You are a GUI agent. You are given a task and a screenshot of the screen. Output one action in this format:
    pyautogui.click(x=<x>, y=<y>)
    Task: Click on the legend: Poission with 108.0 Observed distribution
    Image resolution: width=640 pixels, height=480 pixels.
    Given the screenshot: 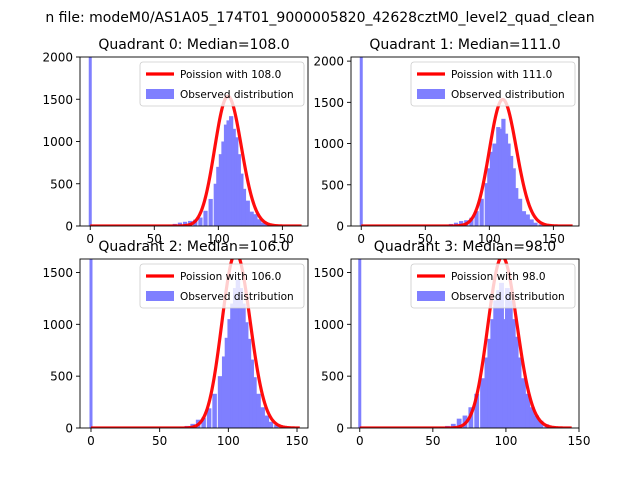 What is the action you would take?
    pyautogui.click(x=222, y=84)
    